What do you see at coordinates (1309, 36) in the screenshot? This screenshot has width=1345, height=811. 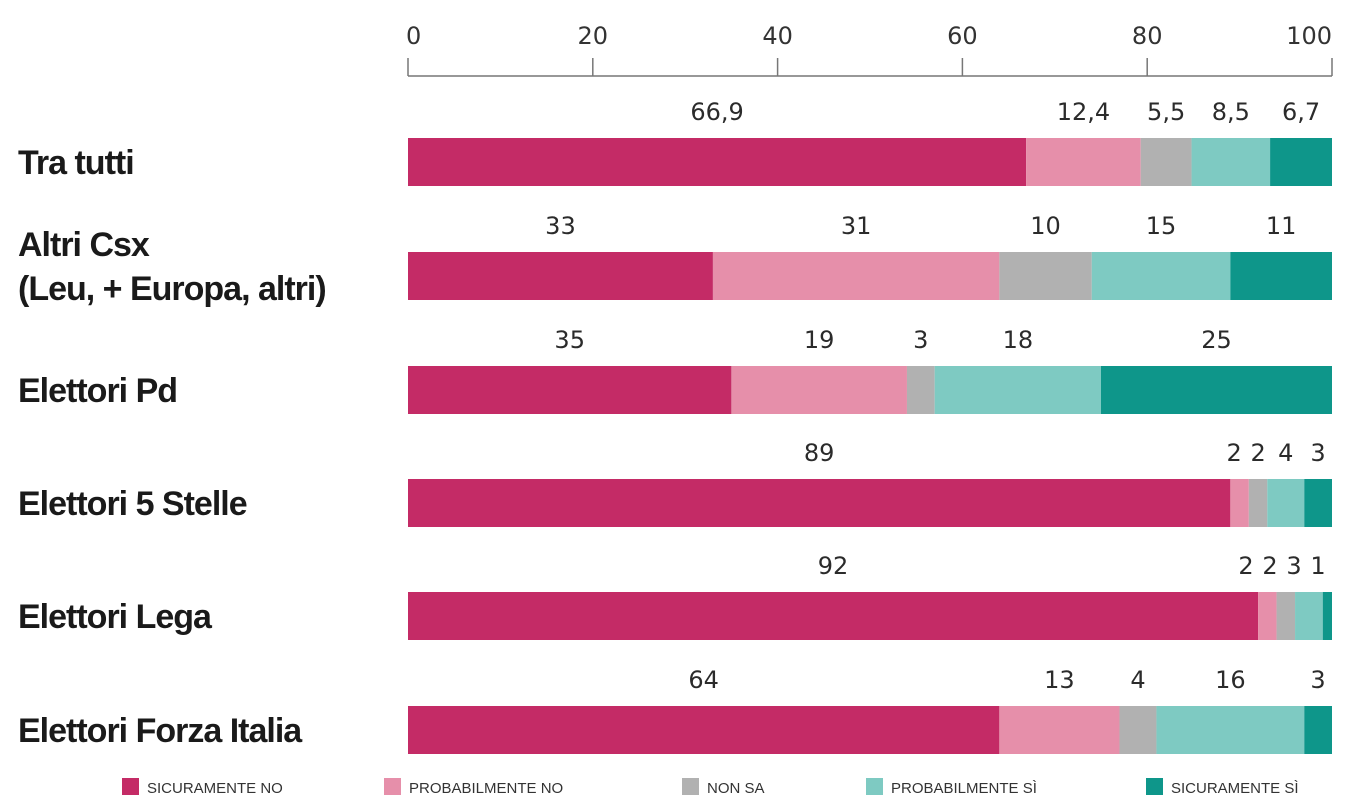 I see `x-tick-label: 100` at bounding box center [1309, 36].